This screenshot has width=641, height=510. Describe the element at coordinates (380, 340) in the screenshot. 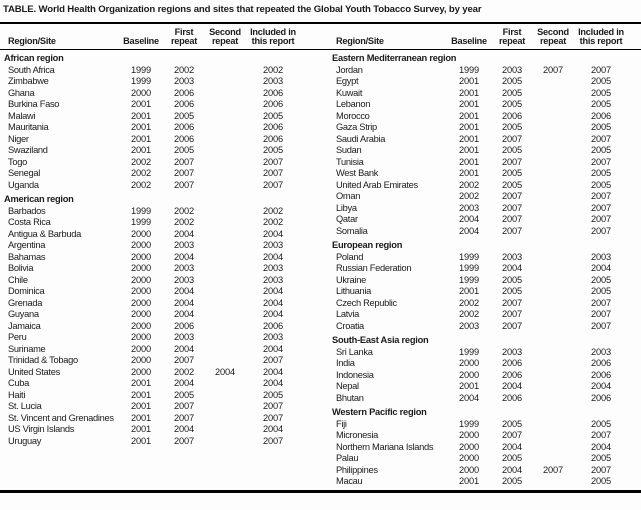

I see `region-header: South-East Asia region` at that location.